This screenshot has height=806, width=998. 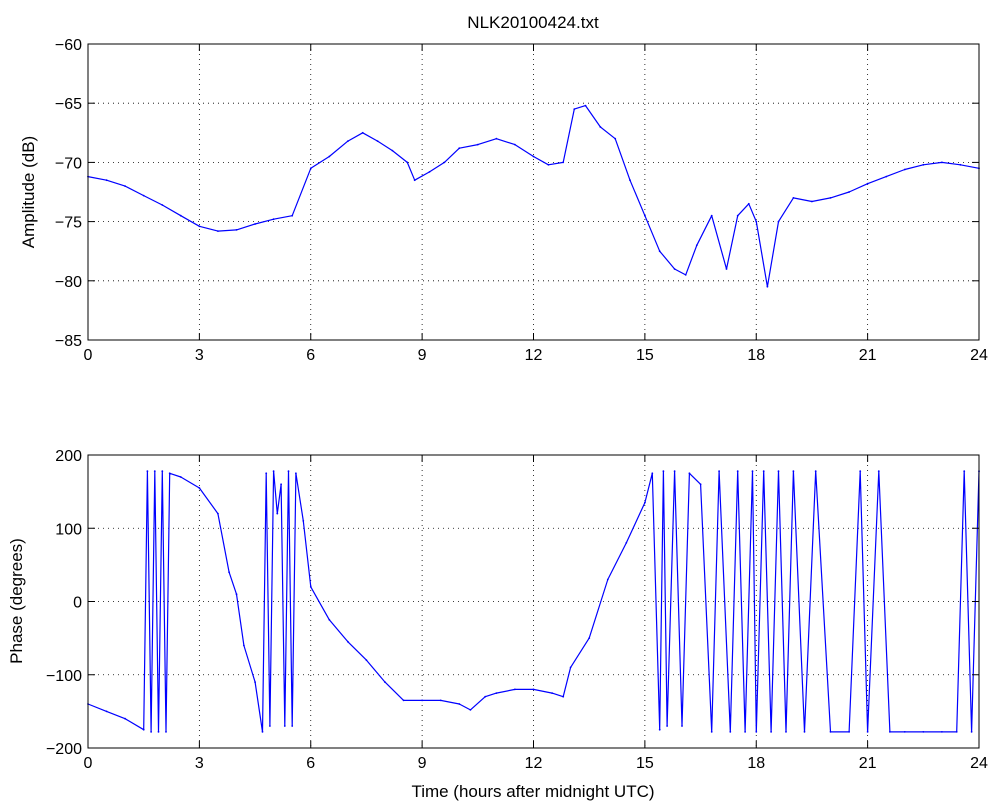 What do you see at coordinates (868, 763) in the screenshot?
I see `phase-x-tick-label: 21` at bounding box center [868, 763].